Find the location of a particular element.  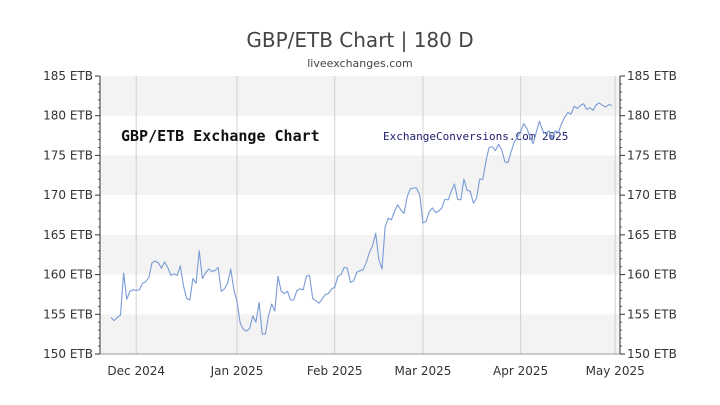

x-tick-label: Jan 2025 is located at coordinates (237, 371).